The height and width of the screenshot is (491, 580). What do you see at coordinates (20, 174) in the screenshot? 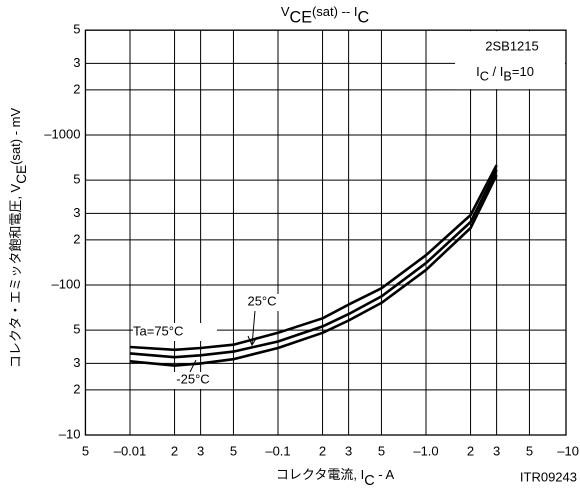
I see `y-axis-label-part: CE` at bounding box center [20, 174].